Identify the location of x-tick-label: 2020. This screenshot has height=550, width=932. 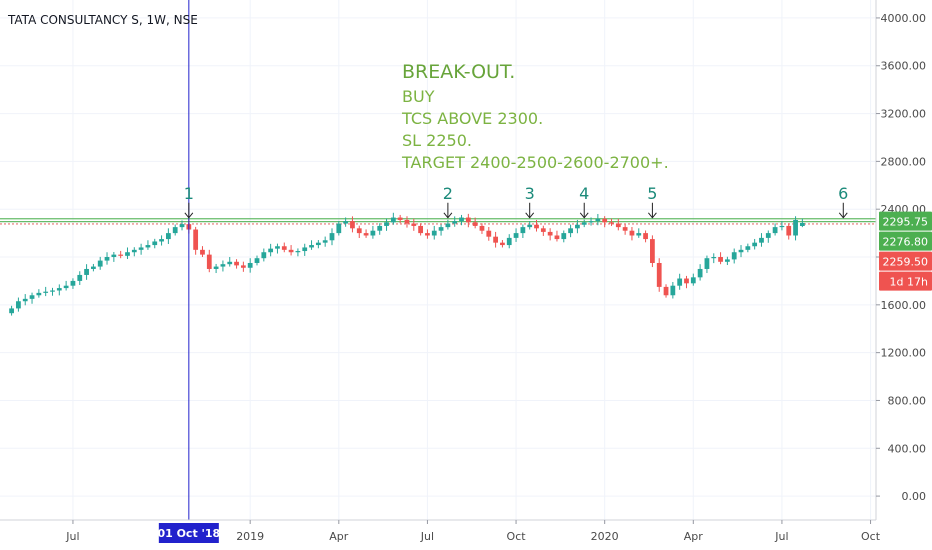
(605, 536).